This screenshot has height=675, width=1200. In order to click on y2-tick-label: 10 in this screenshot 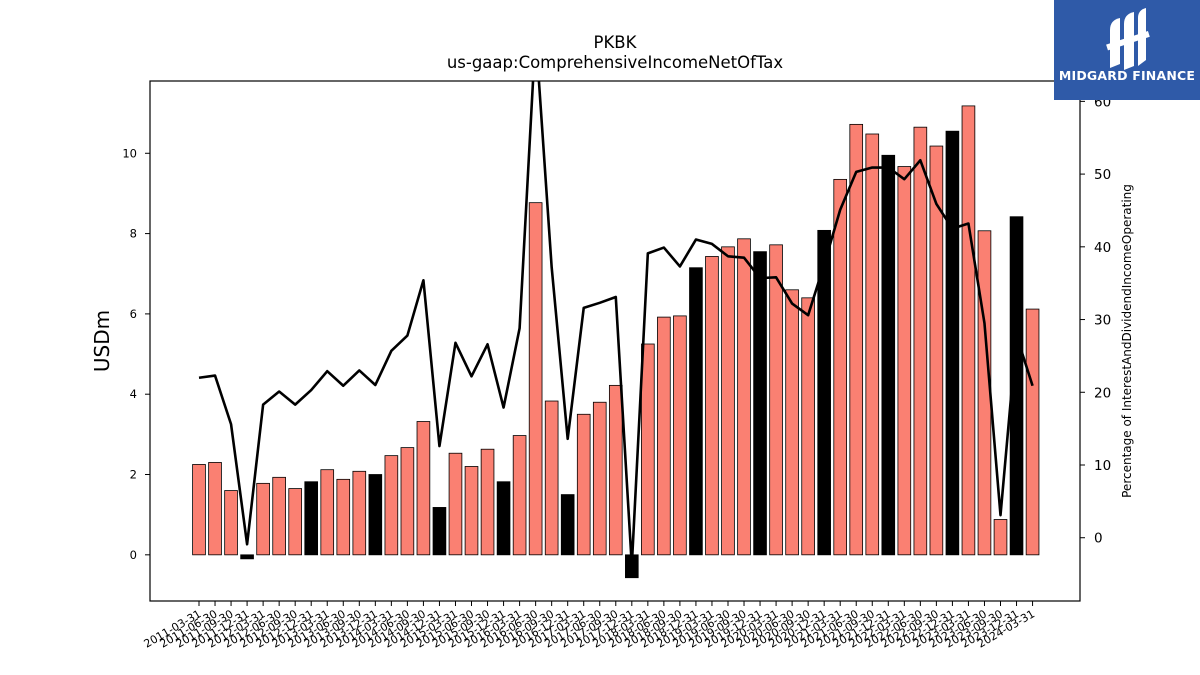, I will do `click(1102, 466)`.